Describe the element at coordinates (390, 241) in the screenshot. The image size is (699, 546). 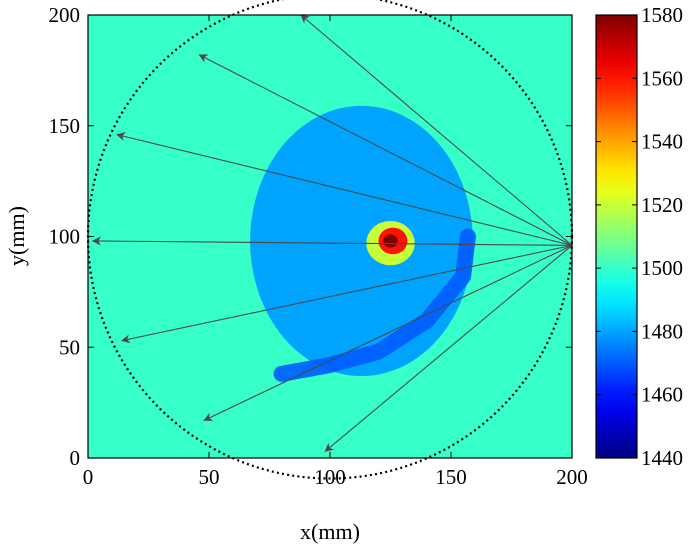
I see `region-inclusion-peak` at that location.